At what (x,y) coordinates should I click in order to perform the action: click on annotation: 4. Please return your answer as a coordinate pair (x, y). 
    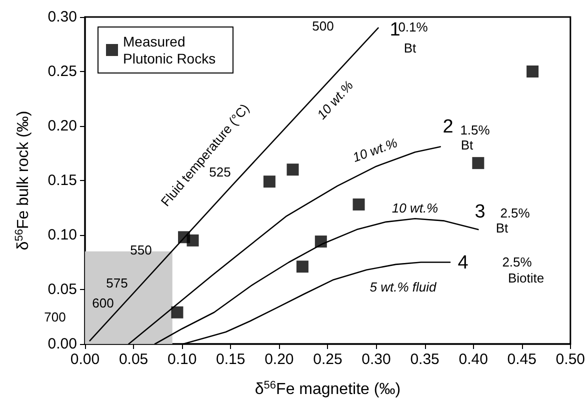
    Looking at the image, I should click on (463, 263).